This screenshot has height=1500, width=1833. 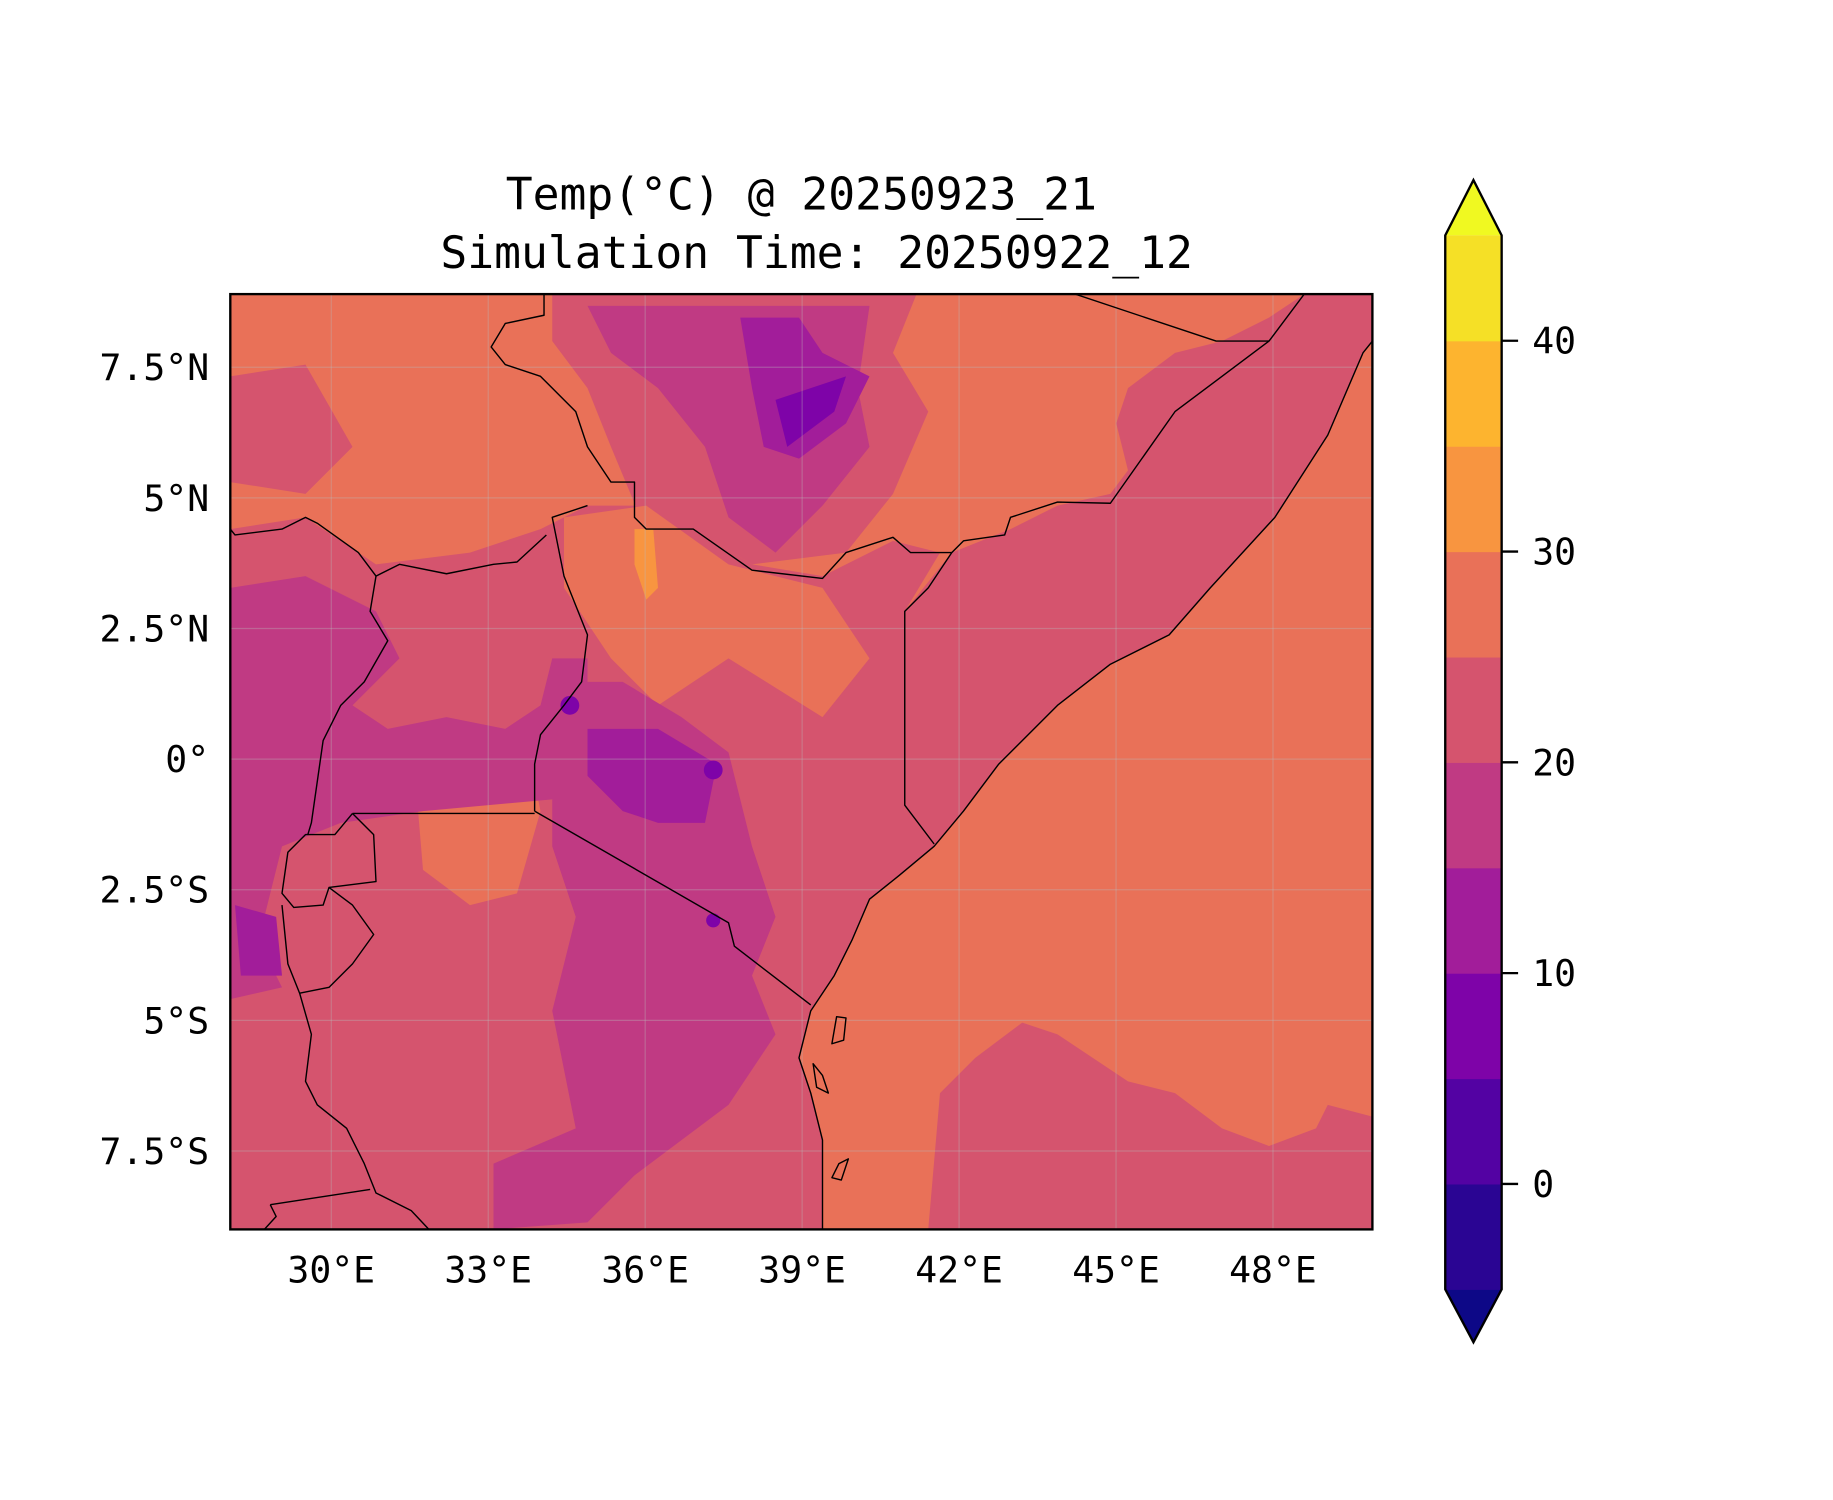 What do you see at coordinates (1554, 551) in the screenshot?
I see `colorbar-tick-label: 30` at bounding box center [1554, 551].